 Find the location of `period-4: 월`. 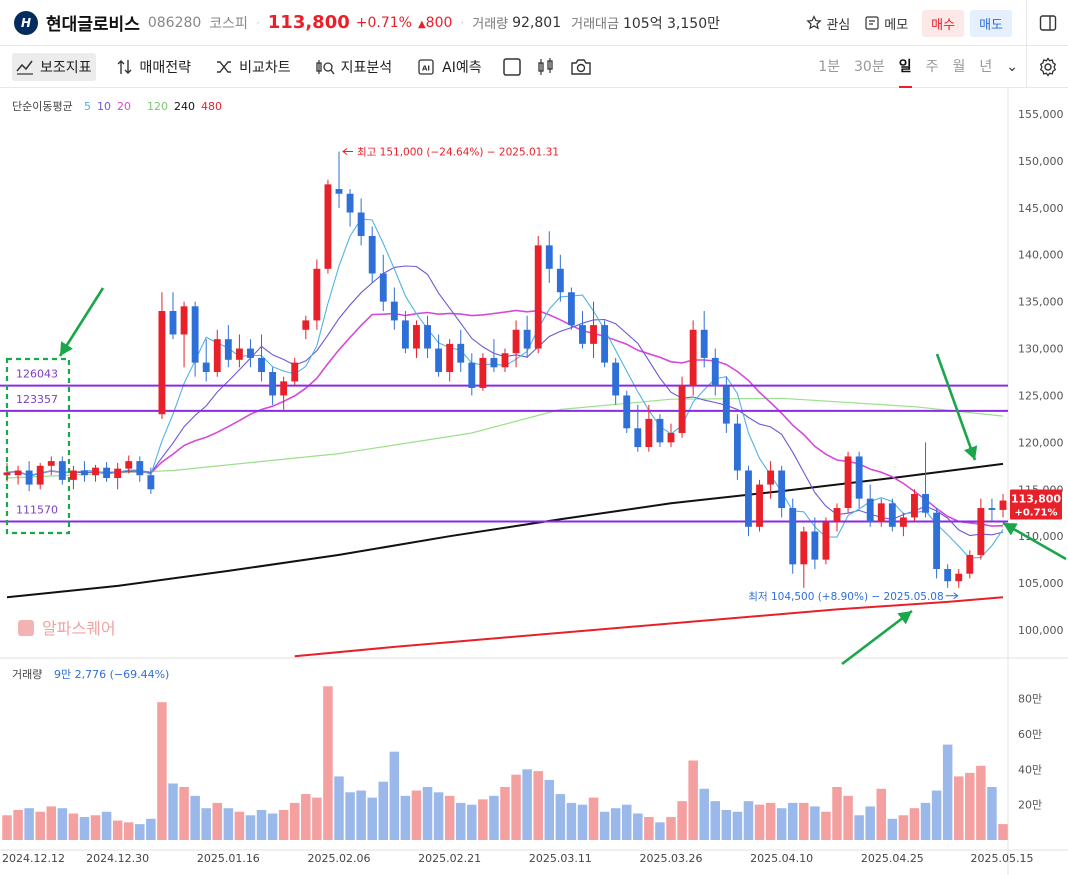

period-4: 월 is located at coordinates (959, 67).